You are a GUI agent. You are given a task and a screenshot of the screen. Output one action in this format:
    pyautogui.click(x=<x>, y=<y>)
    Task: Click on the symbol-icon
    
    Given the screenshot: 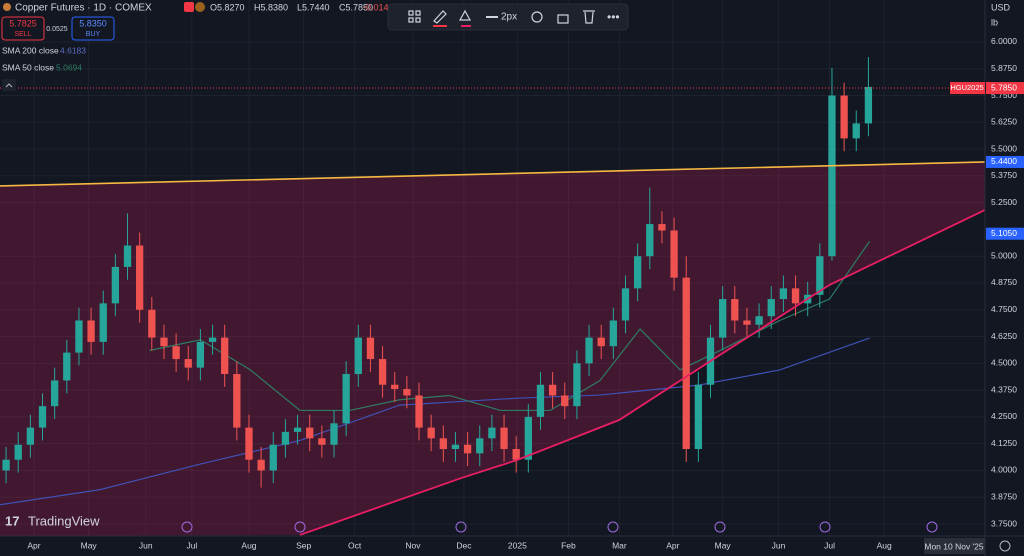 What is the action you would take?
    pyautogui.click(x=7, y=7)
    